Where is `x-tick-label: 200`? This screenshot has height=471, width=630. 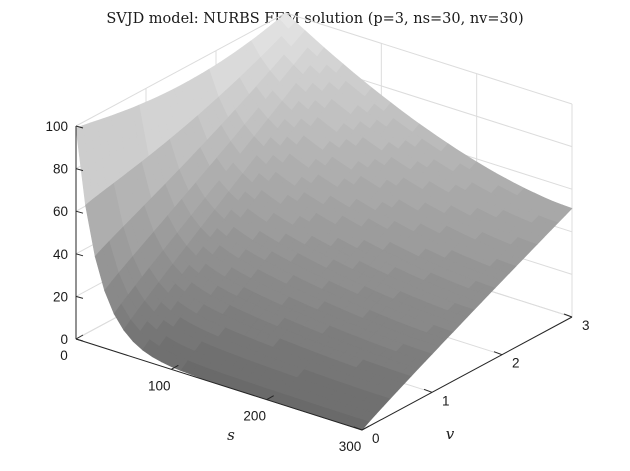
x-tick-label: 200 is located at coordinates (254, 416).